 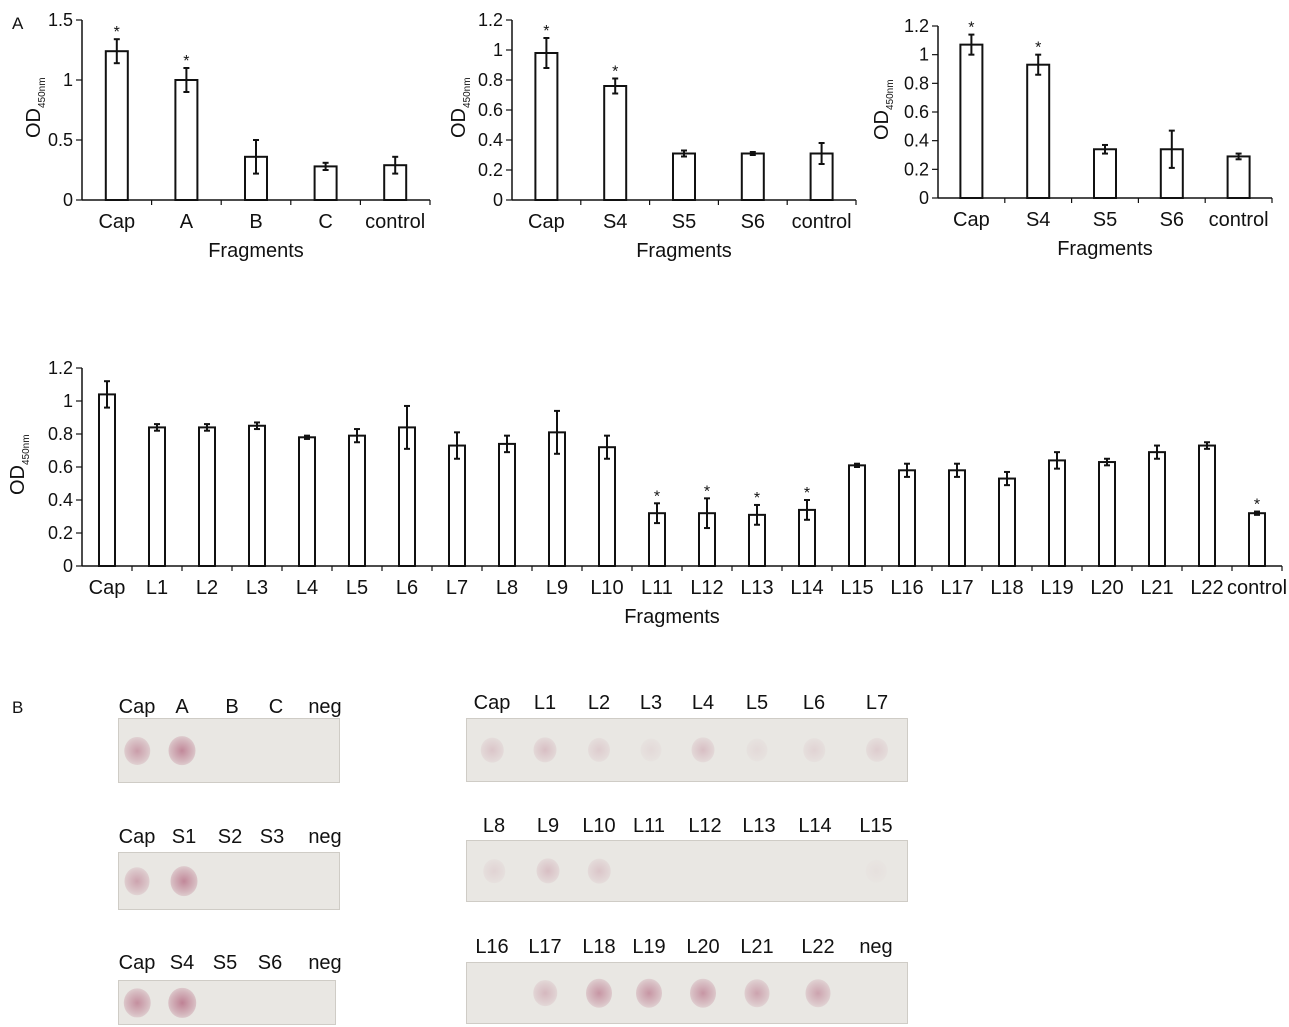 I want to click on blot-label-C: C, so click(x=276, y=707).